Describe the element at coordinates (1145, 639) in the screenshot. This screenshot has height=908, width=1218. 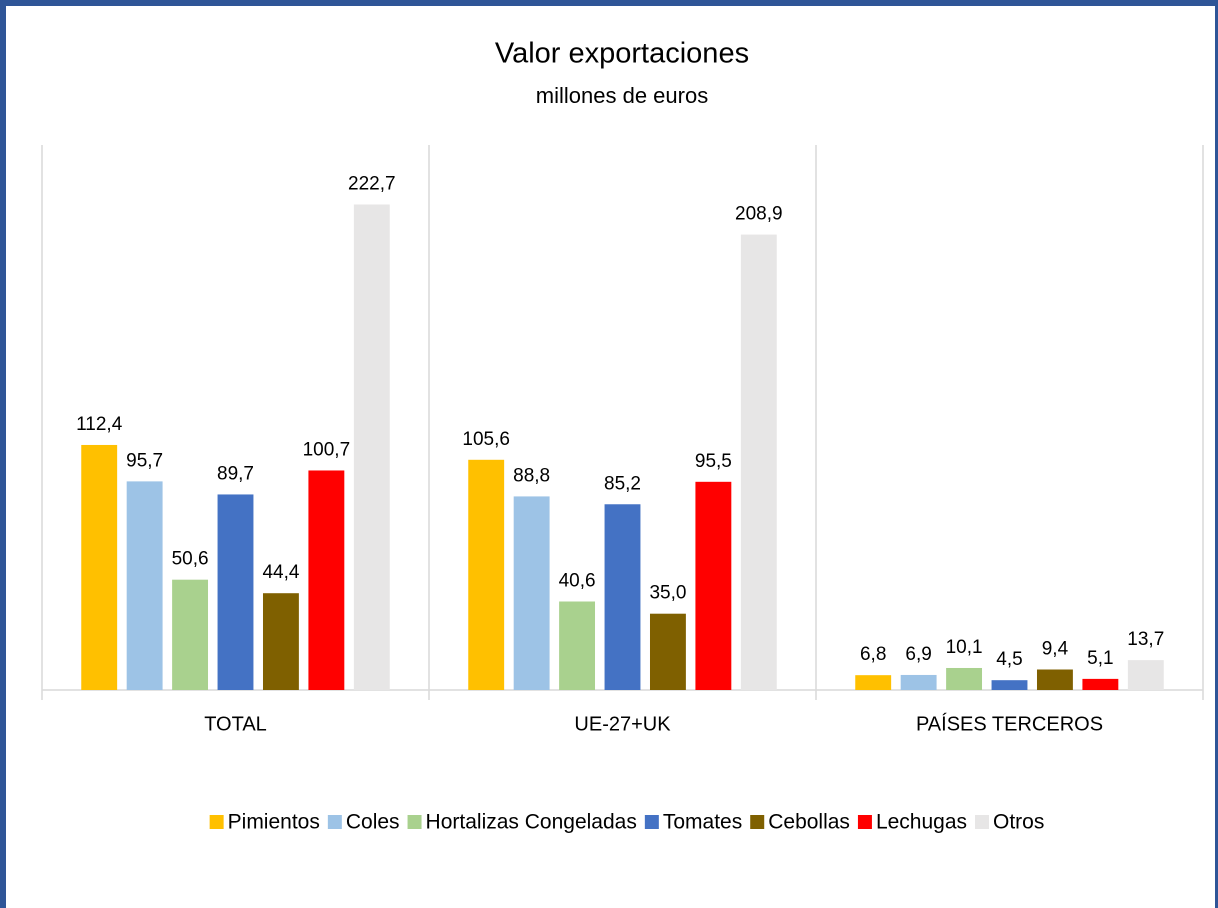
I see `data-label: 13,7` at that location.